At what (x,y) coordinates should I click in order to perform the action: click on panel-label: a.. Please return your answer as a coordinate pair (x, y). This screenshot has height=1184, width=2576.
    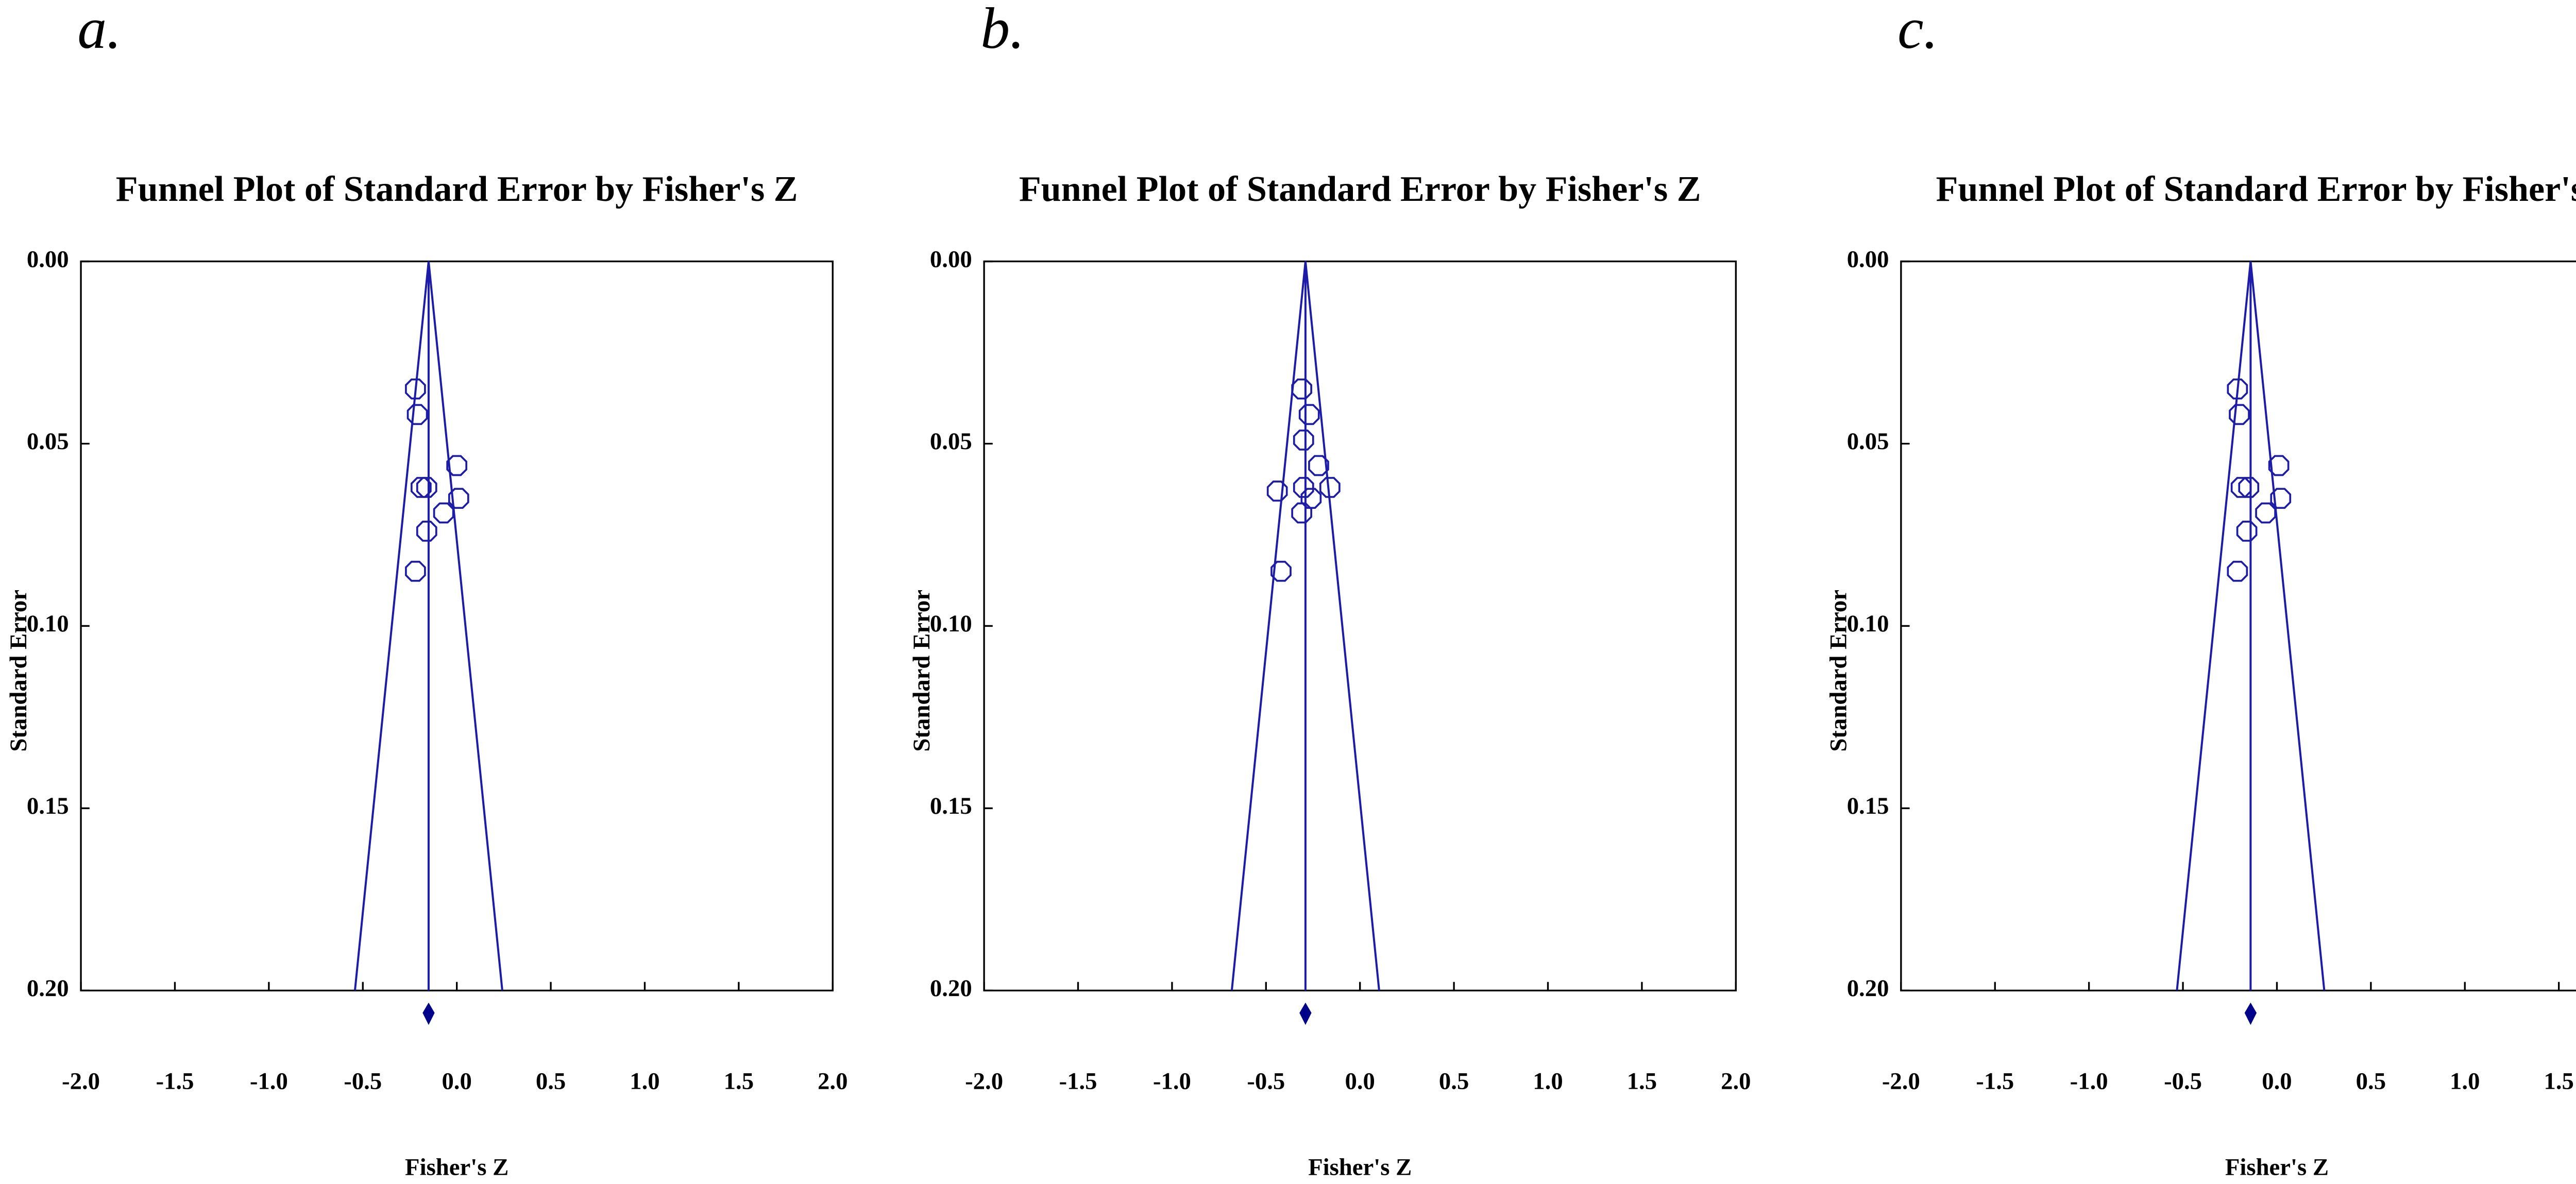
    Looking at the image, I should click on (99, 30).